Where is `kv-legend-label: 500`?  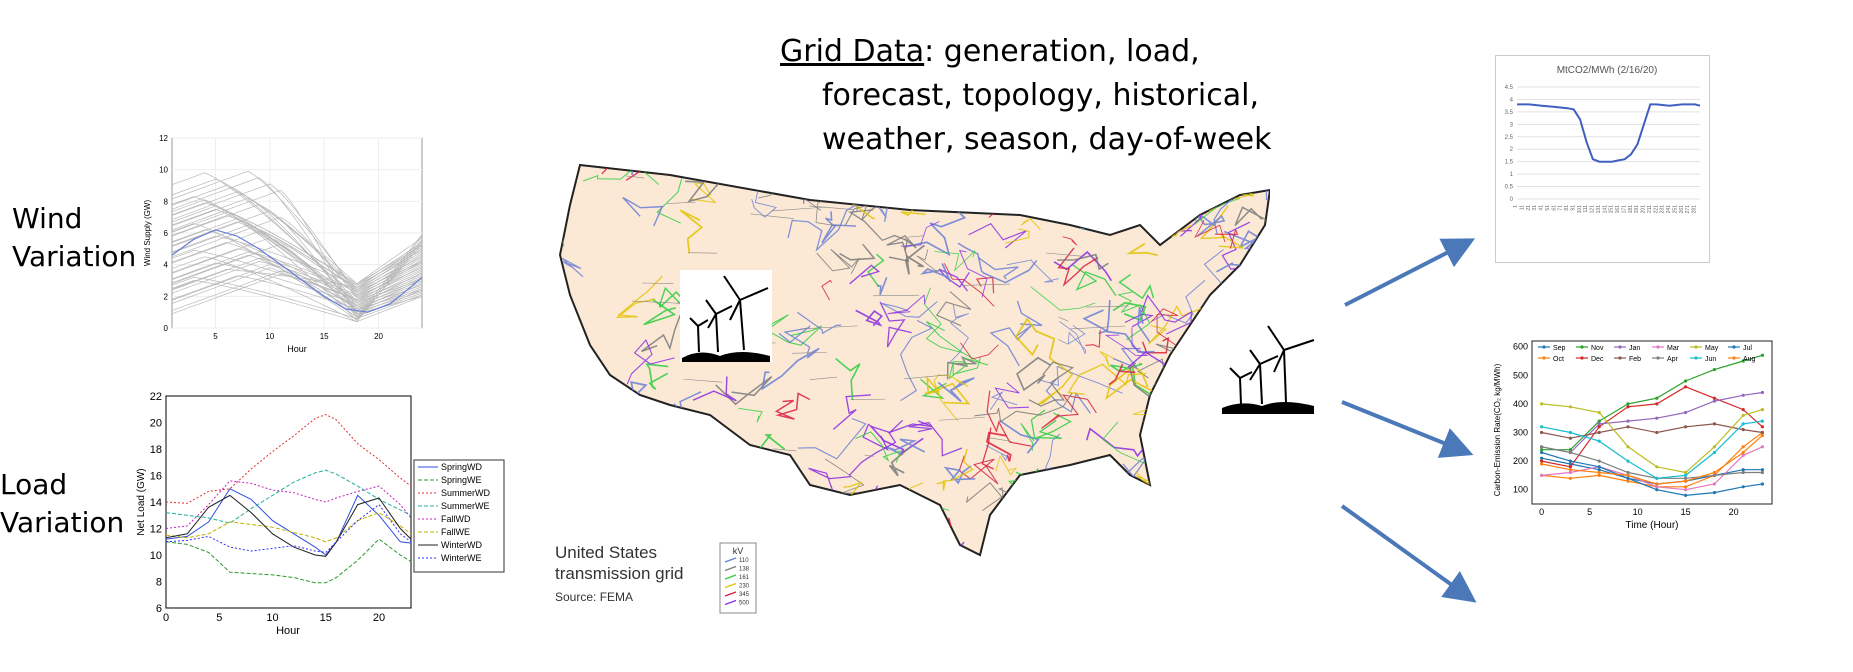 kv-legend-label: 500 is located at coordinates (744, 604).